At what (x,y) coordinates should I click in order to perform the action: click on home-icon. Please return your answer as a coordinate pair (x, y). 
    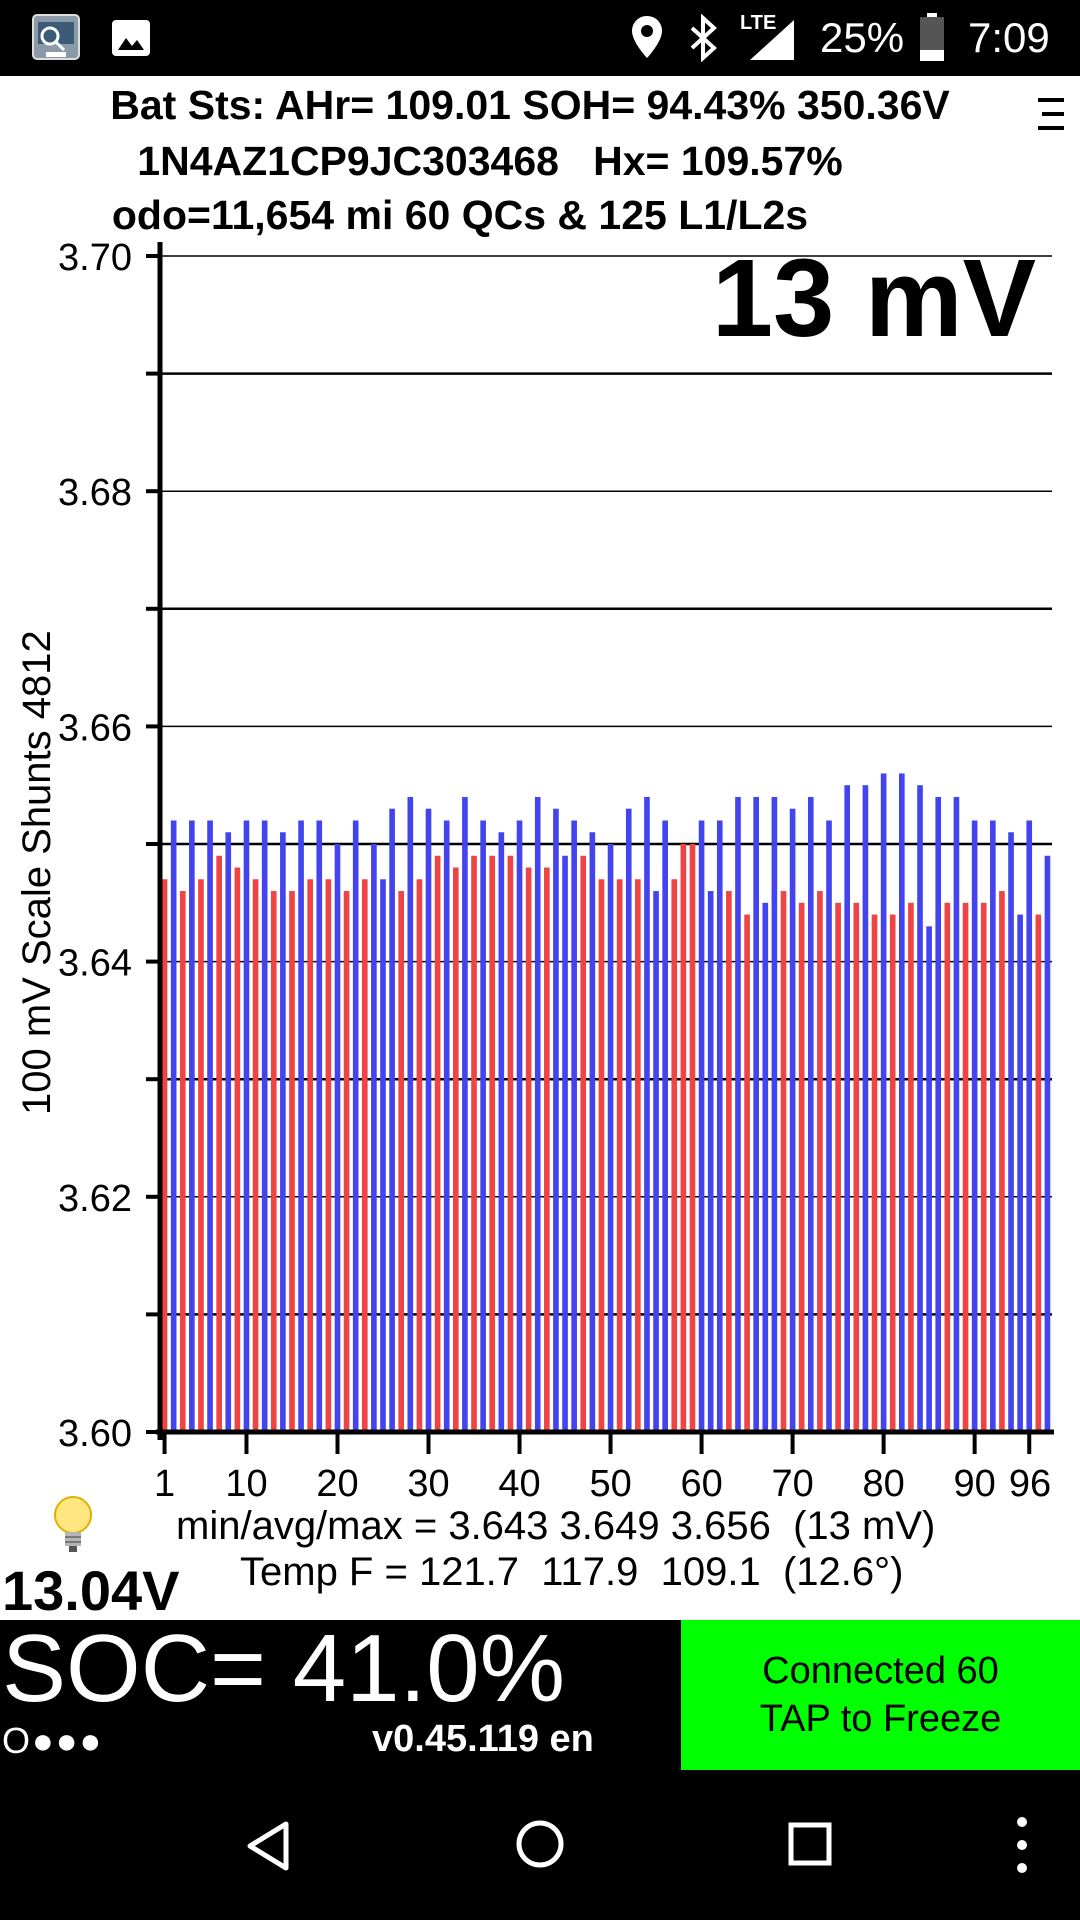
    Looking at the image, I should click on (540, 1844).